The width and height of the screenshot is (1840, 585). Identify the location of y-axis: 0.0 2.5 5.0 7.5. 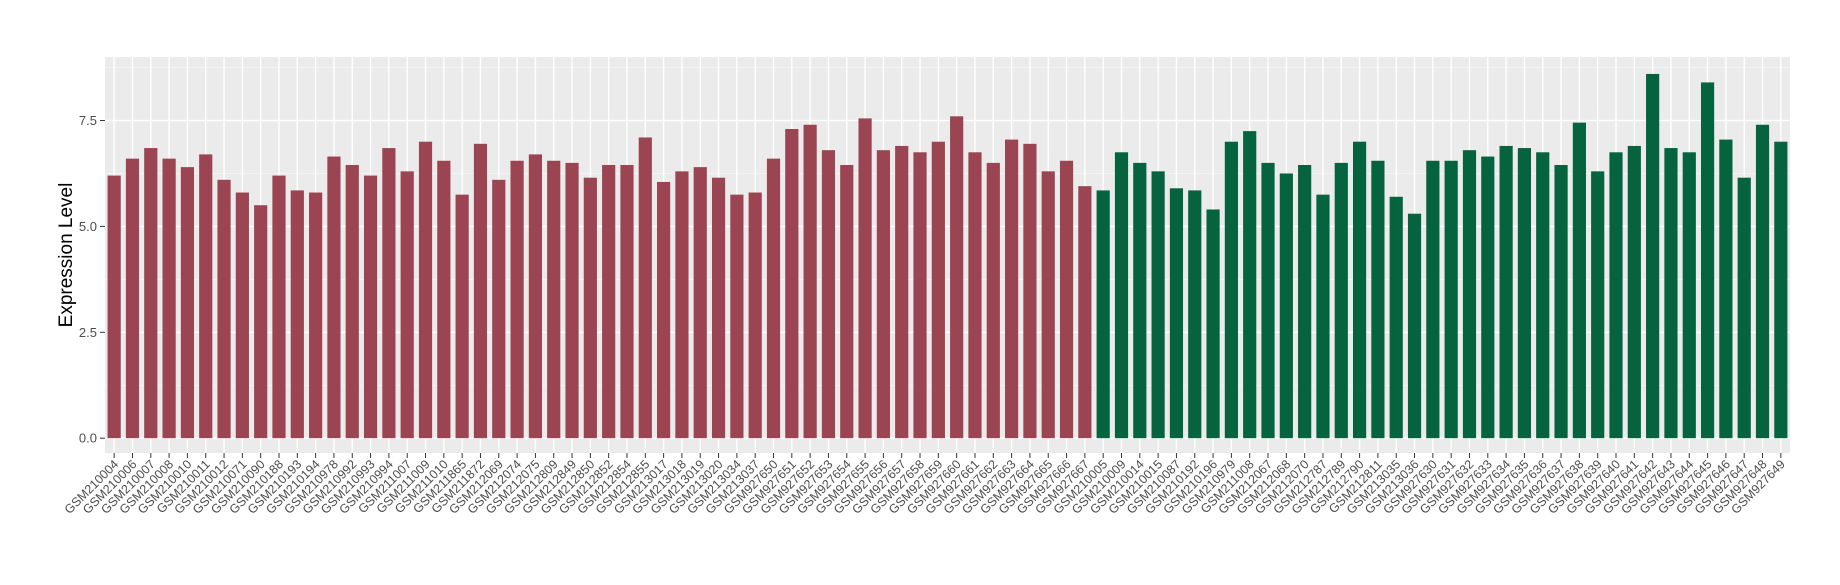
(92, 279).